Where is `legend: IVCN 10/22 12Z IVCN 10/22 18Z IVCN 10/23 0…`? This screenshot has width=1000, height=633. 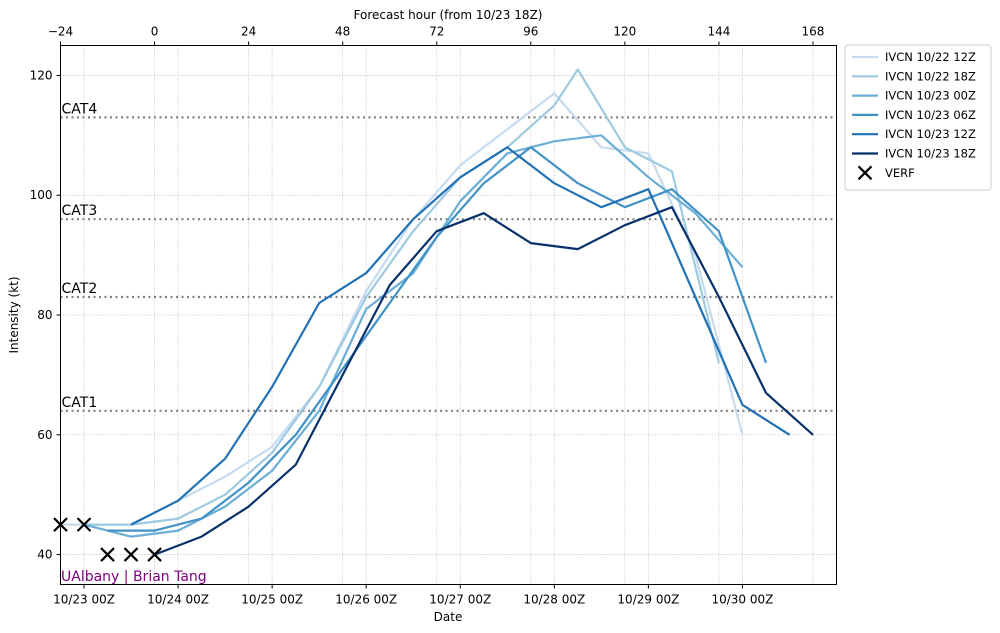
legend: IVCN 10/22 12Z IVCN 10/22 18Z IVCN 10/23 0… is located at coordinates (918, 117).